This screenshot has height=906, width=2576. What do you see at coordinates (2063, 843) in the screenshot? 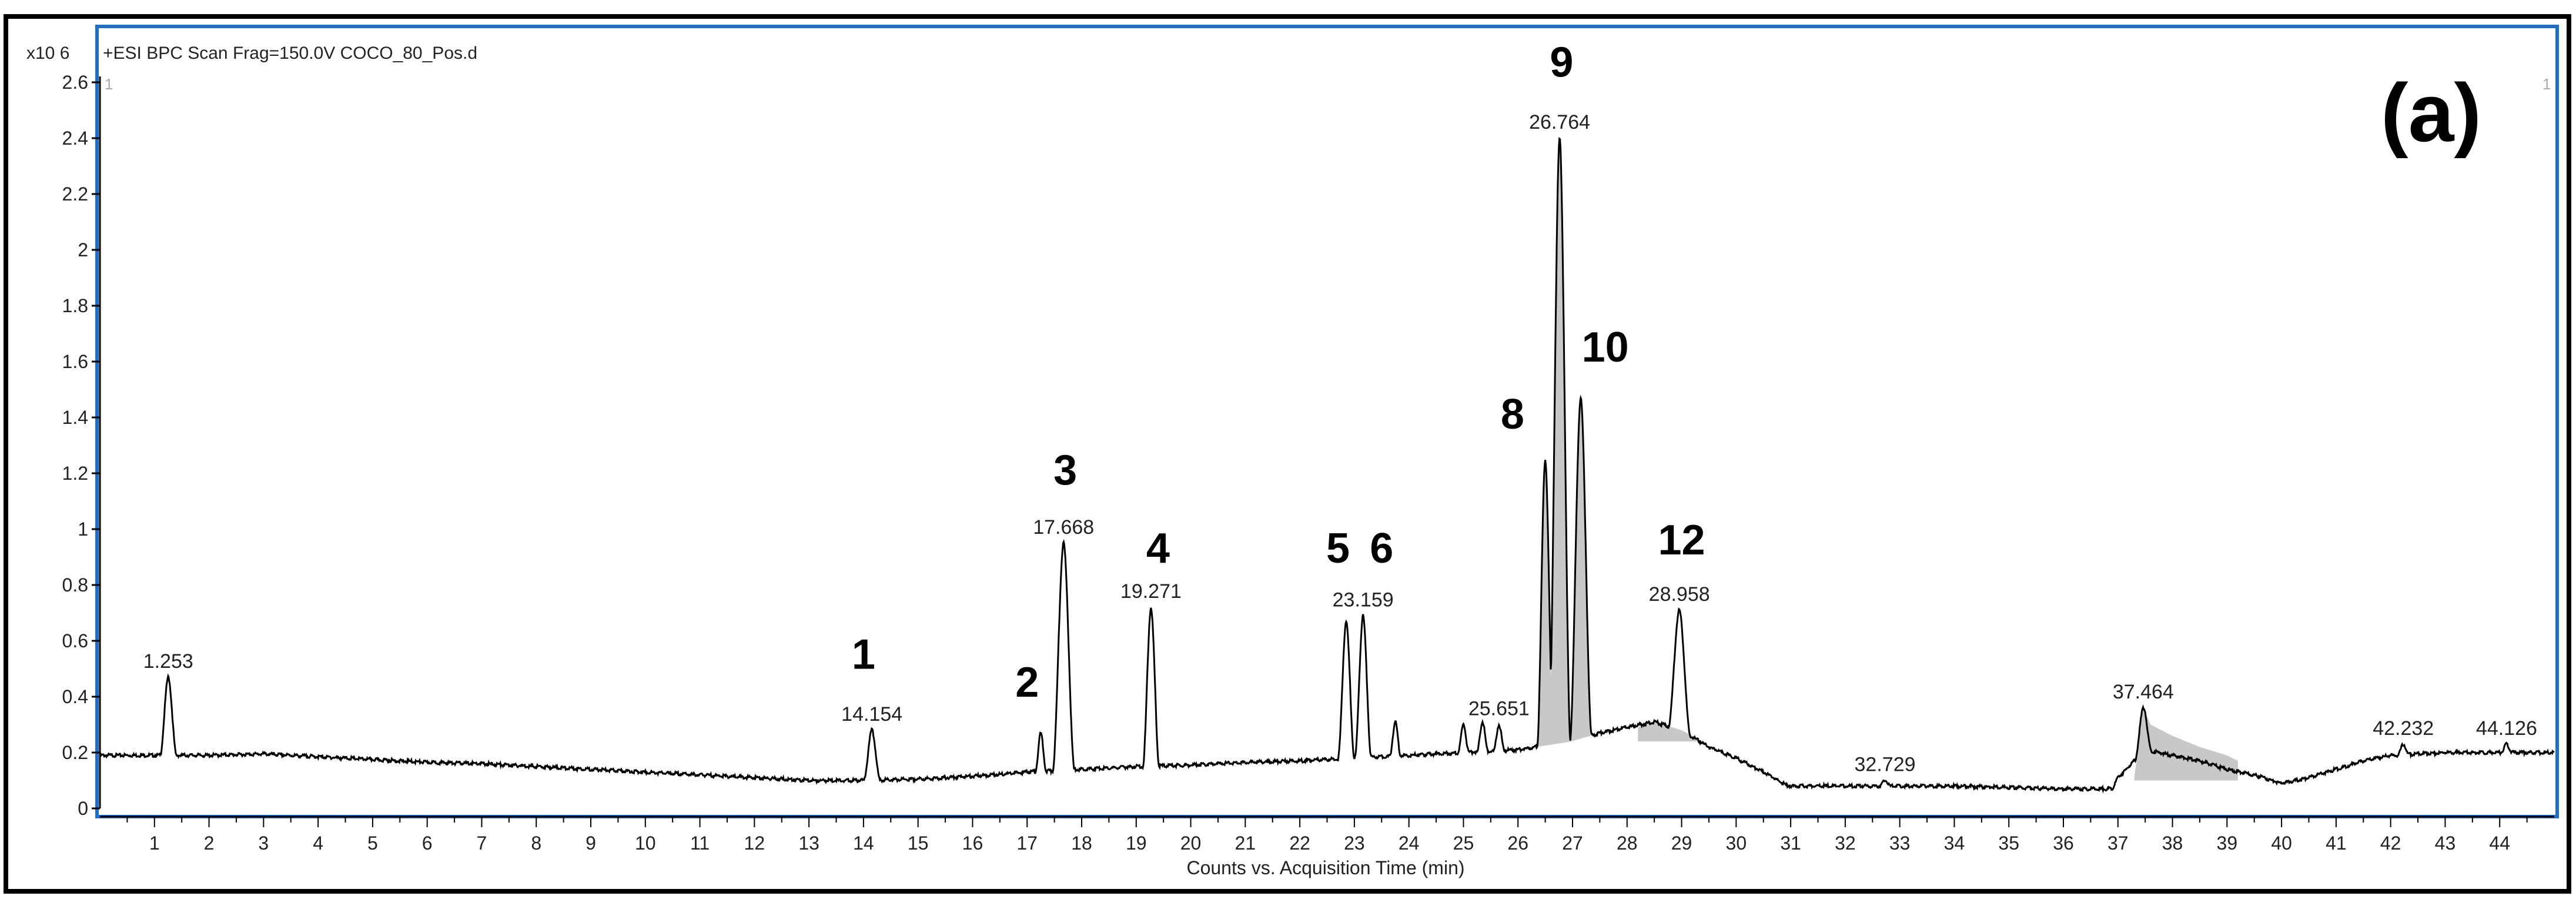
I see `x-tick-label: 36` at bounding box center [2063, 843].